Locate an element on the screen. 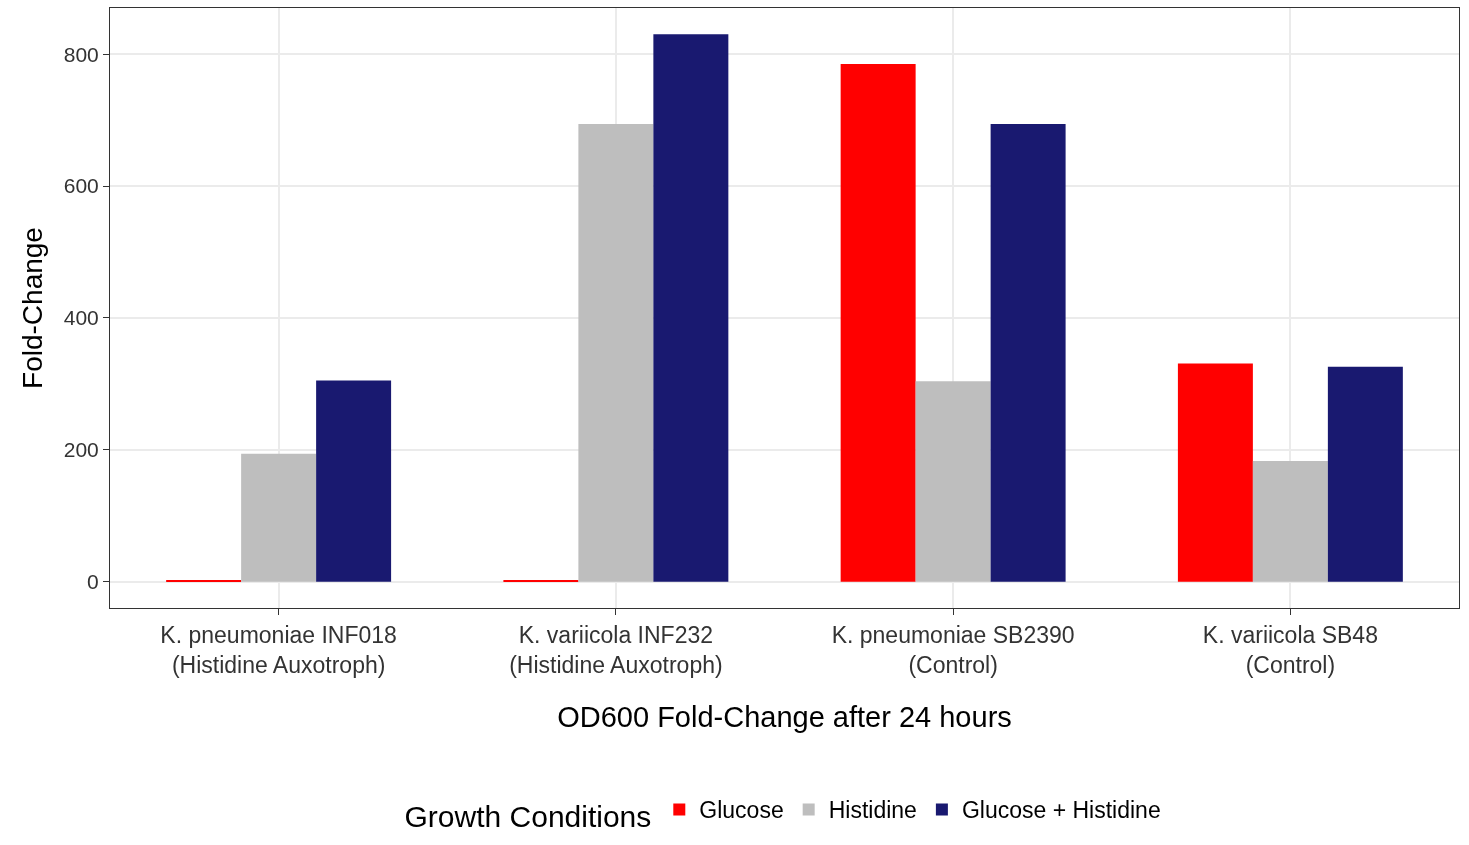 Image resolution: width=1469 pixels, height=845 pixels. legend-label: Glucose is located at coordinates (741, 810).